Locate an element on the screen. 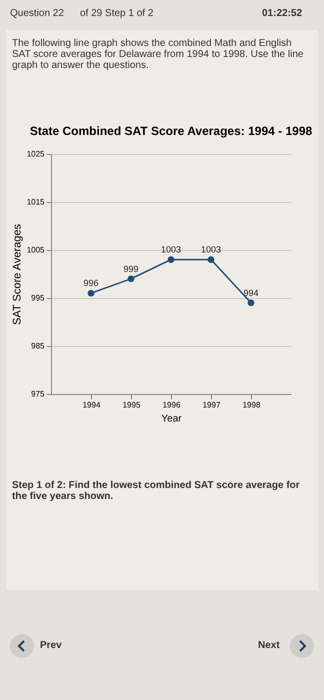 The width and height of the screenshot is (324, 700). text: Question 22 is located at coordinates (37, 13).